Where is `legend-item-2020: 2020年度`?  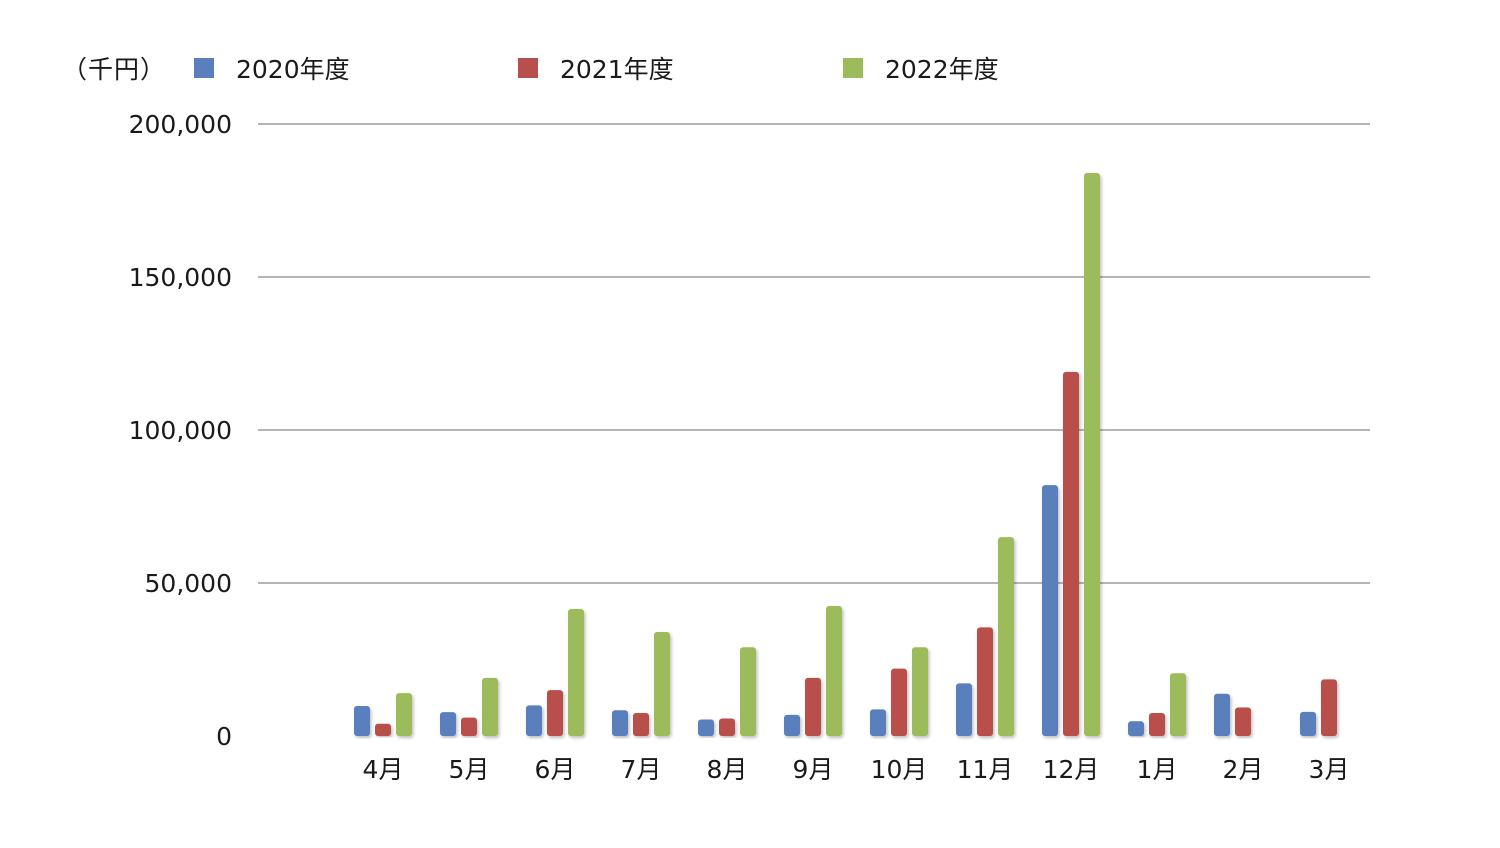
legend-item-2020: 2020年度 is located at coordinates (272, 68).